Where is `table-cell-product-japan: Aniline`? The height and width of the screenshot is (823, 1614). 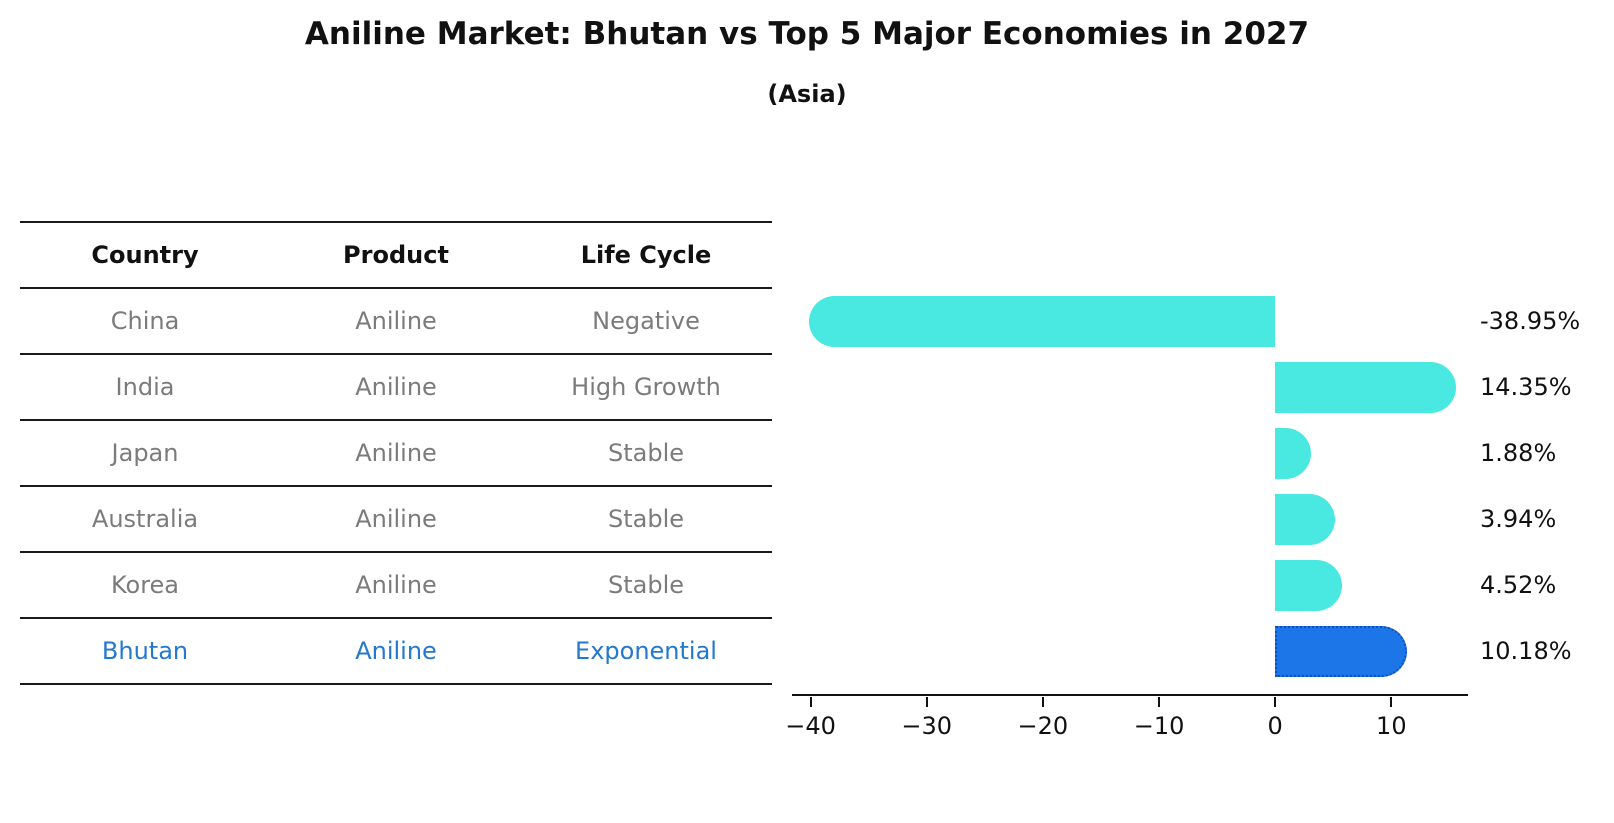 table-cell-product-japan: Aniline is located at coordinates (396, 452).